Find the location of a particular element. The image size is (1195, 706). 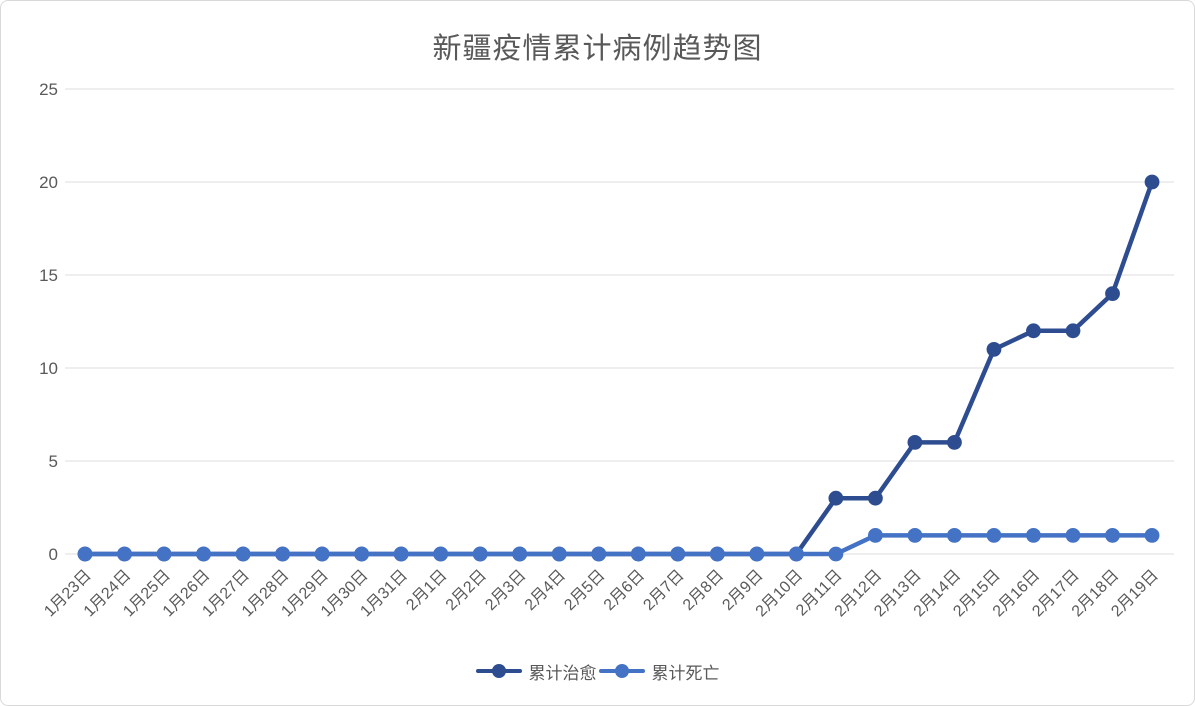

legend-item-deaths: 累计死亡 is located at coordinates (659, 671).